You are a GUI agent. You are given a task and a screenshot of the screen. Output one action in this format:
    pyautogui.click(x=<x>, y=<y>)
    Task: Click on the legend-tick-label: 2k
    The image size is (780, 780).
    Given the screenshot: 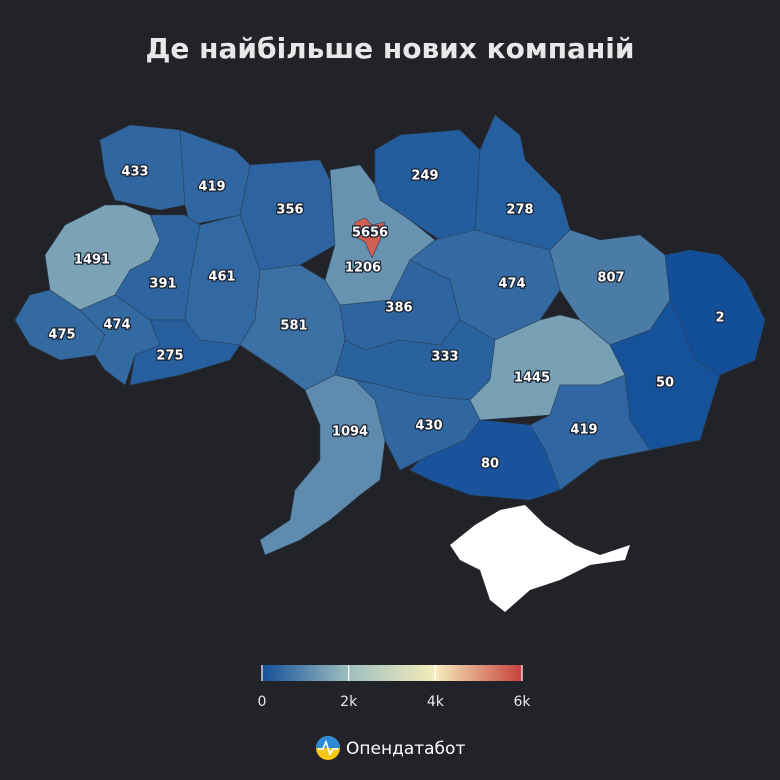 What is the action you would take?
    pyautogui.click(x=349, y=702)
    